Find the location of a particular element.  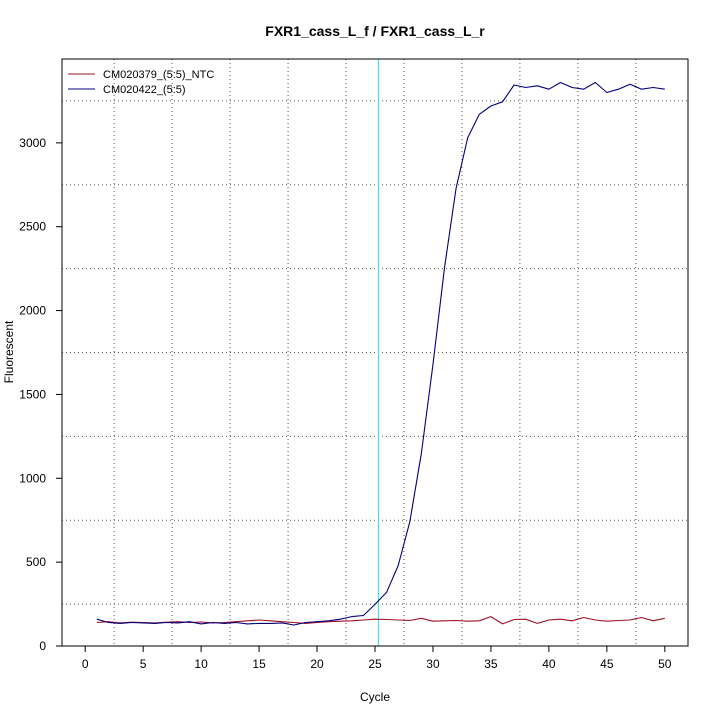

x-tick-label: 30 is located at coordinates (433, 664).